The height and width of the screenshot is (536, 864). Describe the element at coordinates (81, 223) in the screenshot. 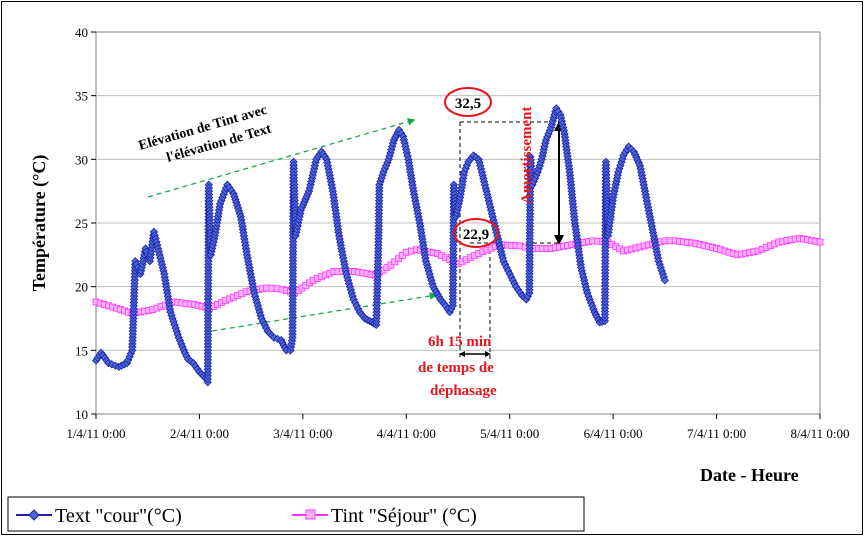

I see `y-tick-label: 25` at that location.